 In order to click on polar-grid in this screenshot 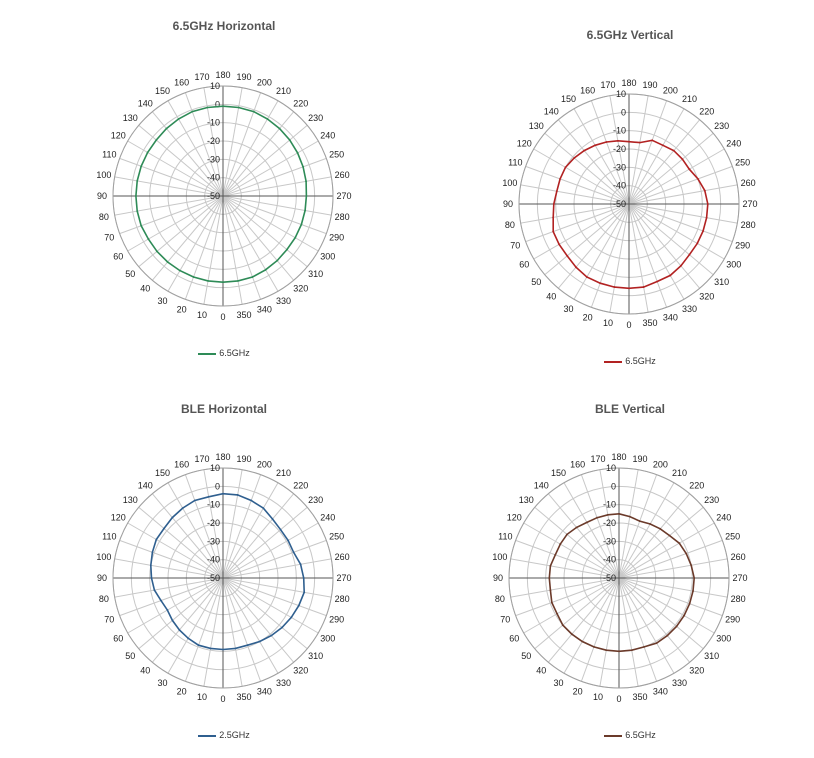, I will do `click(223, 578)`.